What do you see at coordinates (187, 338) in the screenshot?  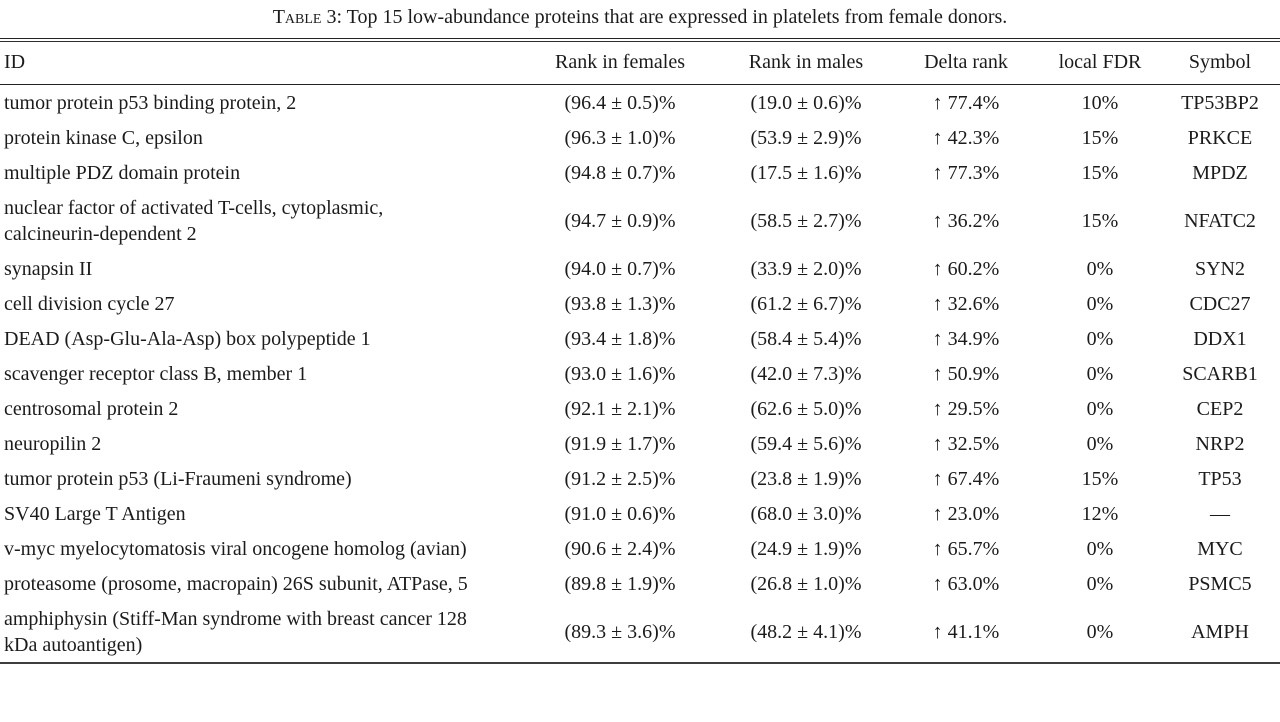 I see `cell-id: DEAD (Asp-Glu-Ala-Asp) box polypeptide 1` at bounding box center [187, 338].